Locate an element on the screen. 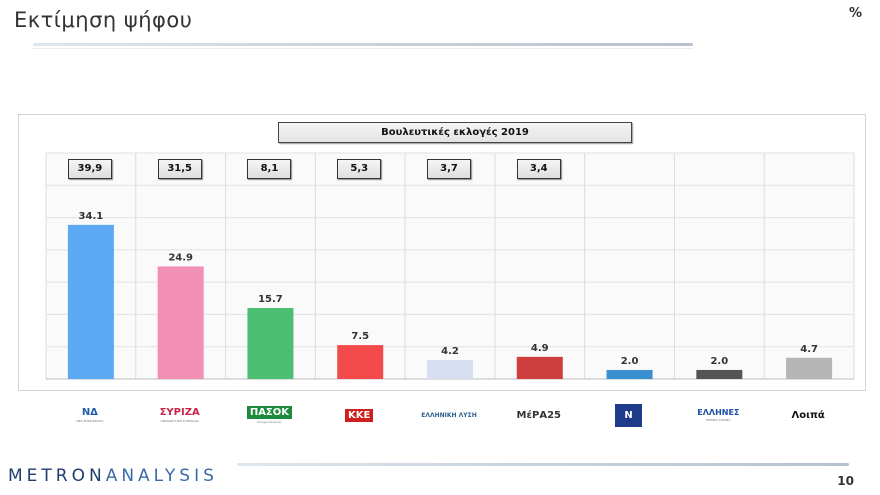 The height and width of the screenshot is (495, 880). unit-label: % is located at coordinates (855, 13).